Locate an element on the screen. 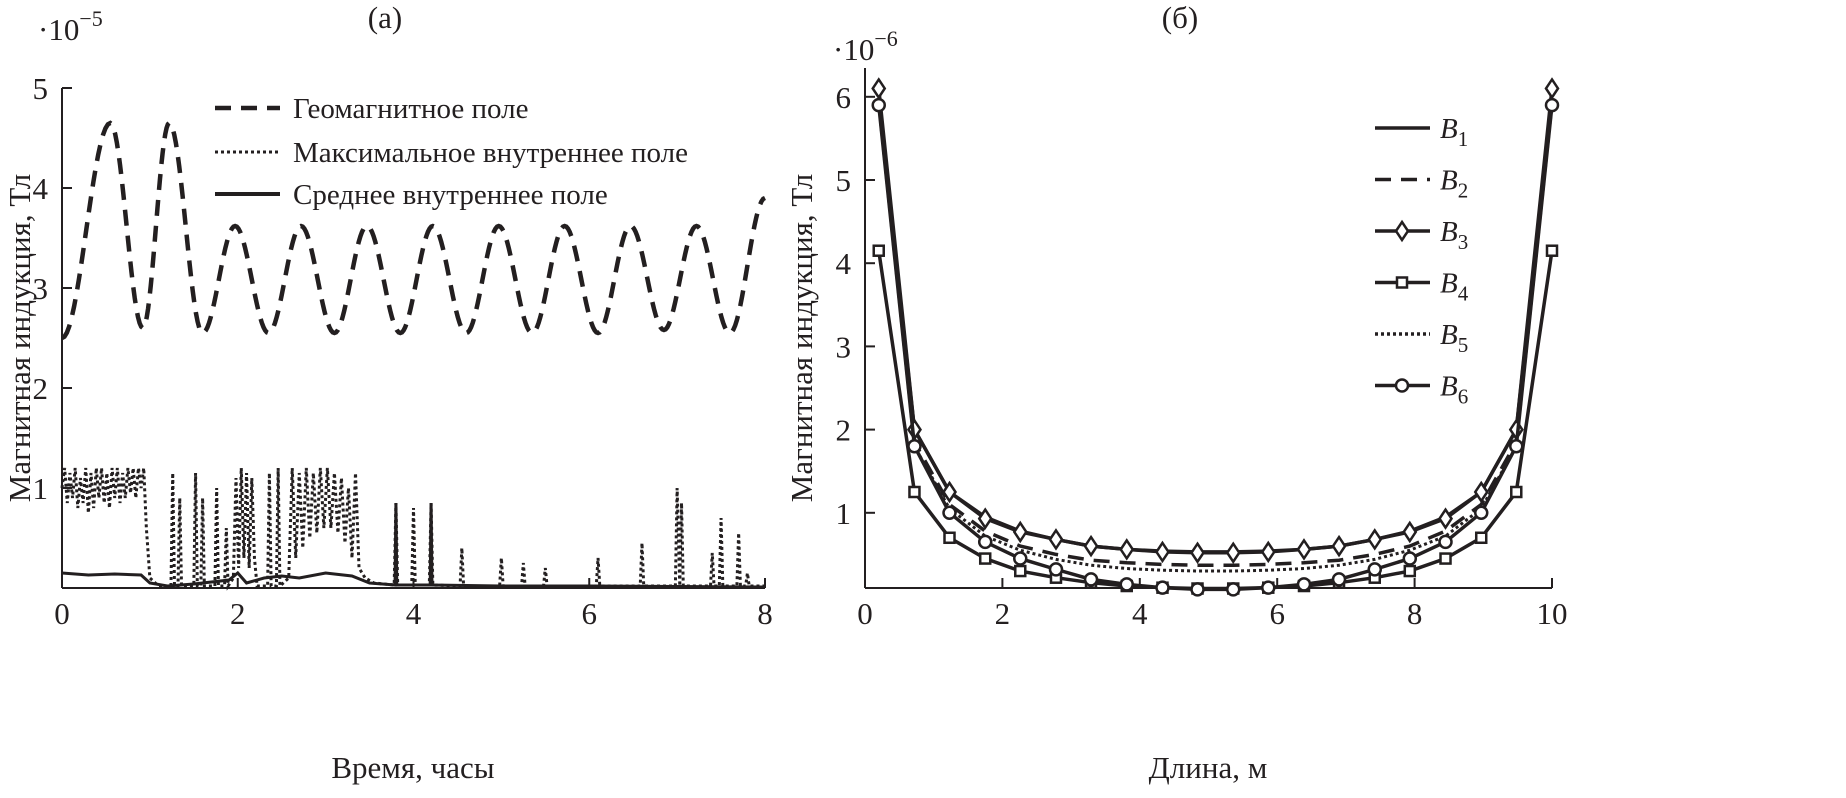 Image resolution: width=1846 pixels, height=798 pixels. legend-label-geomagnetic: Геомагнитное поле is located at coordinates (410, 109).